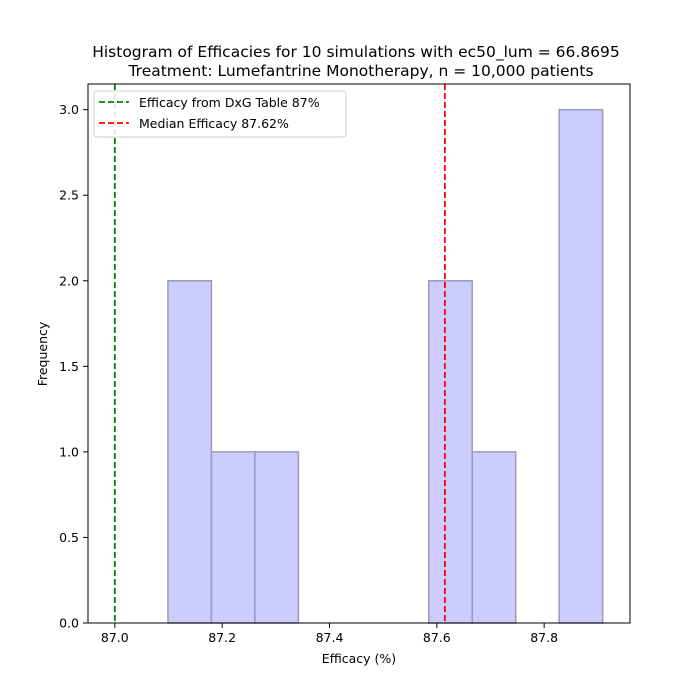 The width and height of the screenshot is (700, 700). What do you see at coordinates (115, 637) in the screenshot?
I see `x-tick-label-0: 87.0` at bounding box center [115, 637].